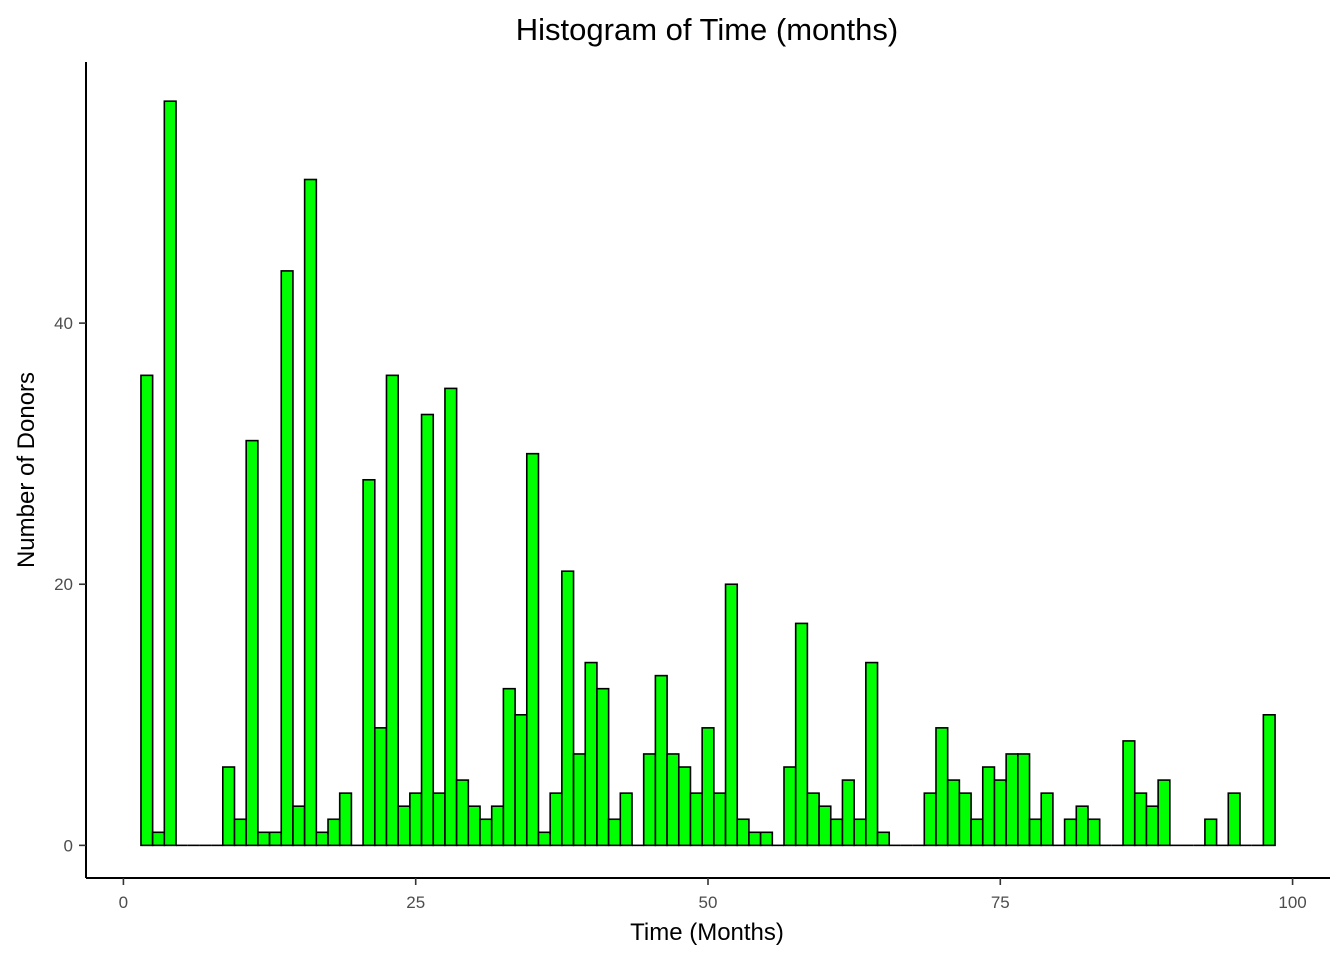 This screenshot has height=960, width=1344. I want to click on y-tick-label: 20, so click(63, 584).